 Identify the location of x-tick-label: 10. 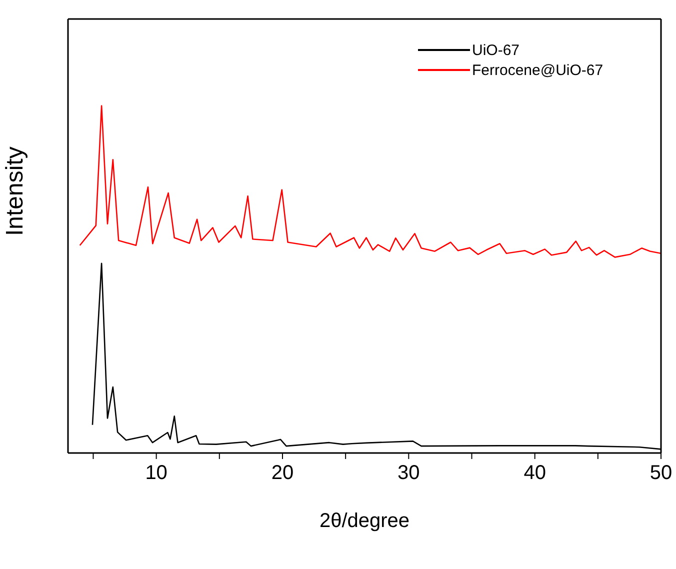
(156, 473).